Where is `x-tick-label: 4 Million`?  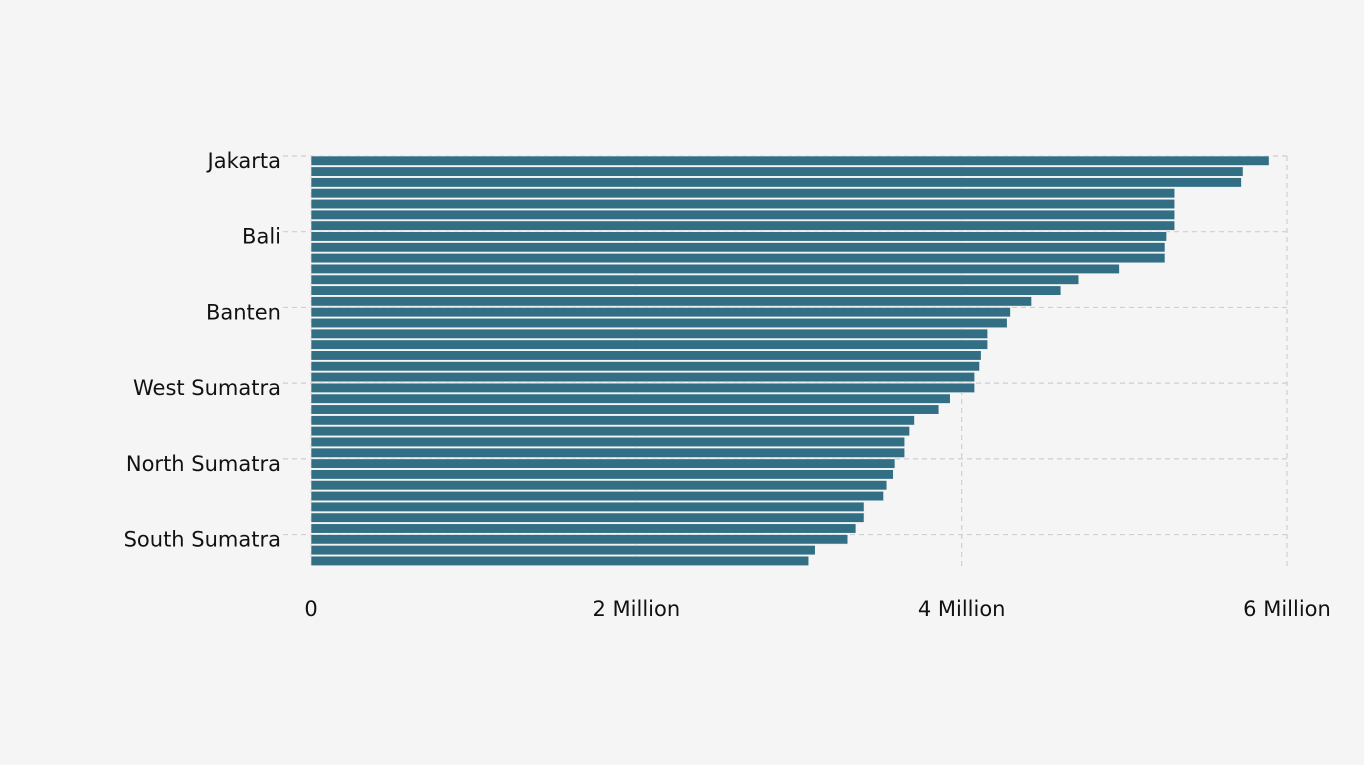 x-tick-label: 4 Million is located at coordinates (962, 609).